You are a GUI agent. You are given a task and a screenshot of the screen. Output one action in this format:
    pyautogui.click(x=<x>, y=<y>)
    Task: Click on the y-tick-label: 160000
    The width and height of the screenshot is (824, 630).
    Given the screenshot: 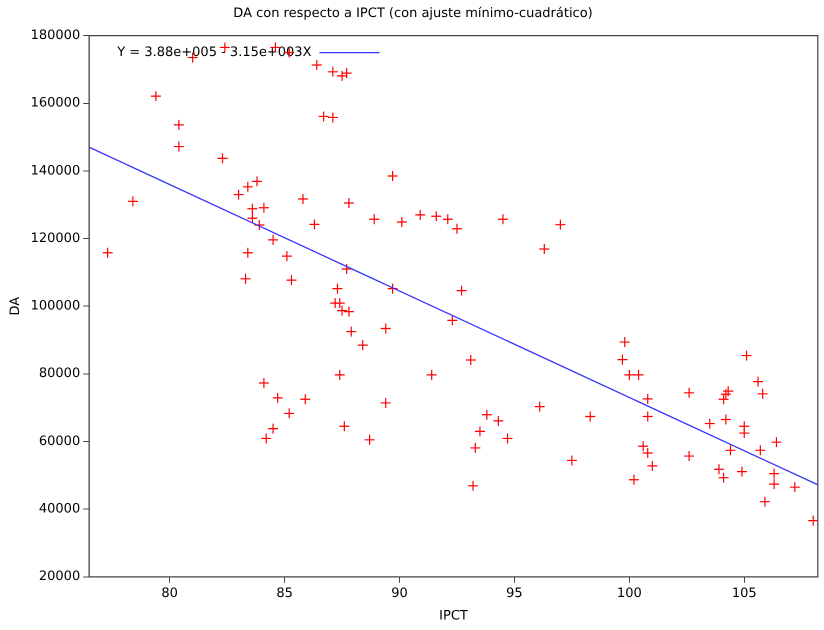 What is the action you would take?
    pyautogui.click(x=55, y=103)
    